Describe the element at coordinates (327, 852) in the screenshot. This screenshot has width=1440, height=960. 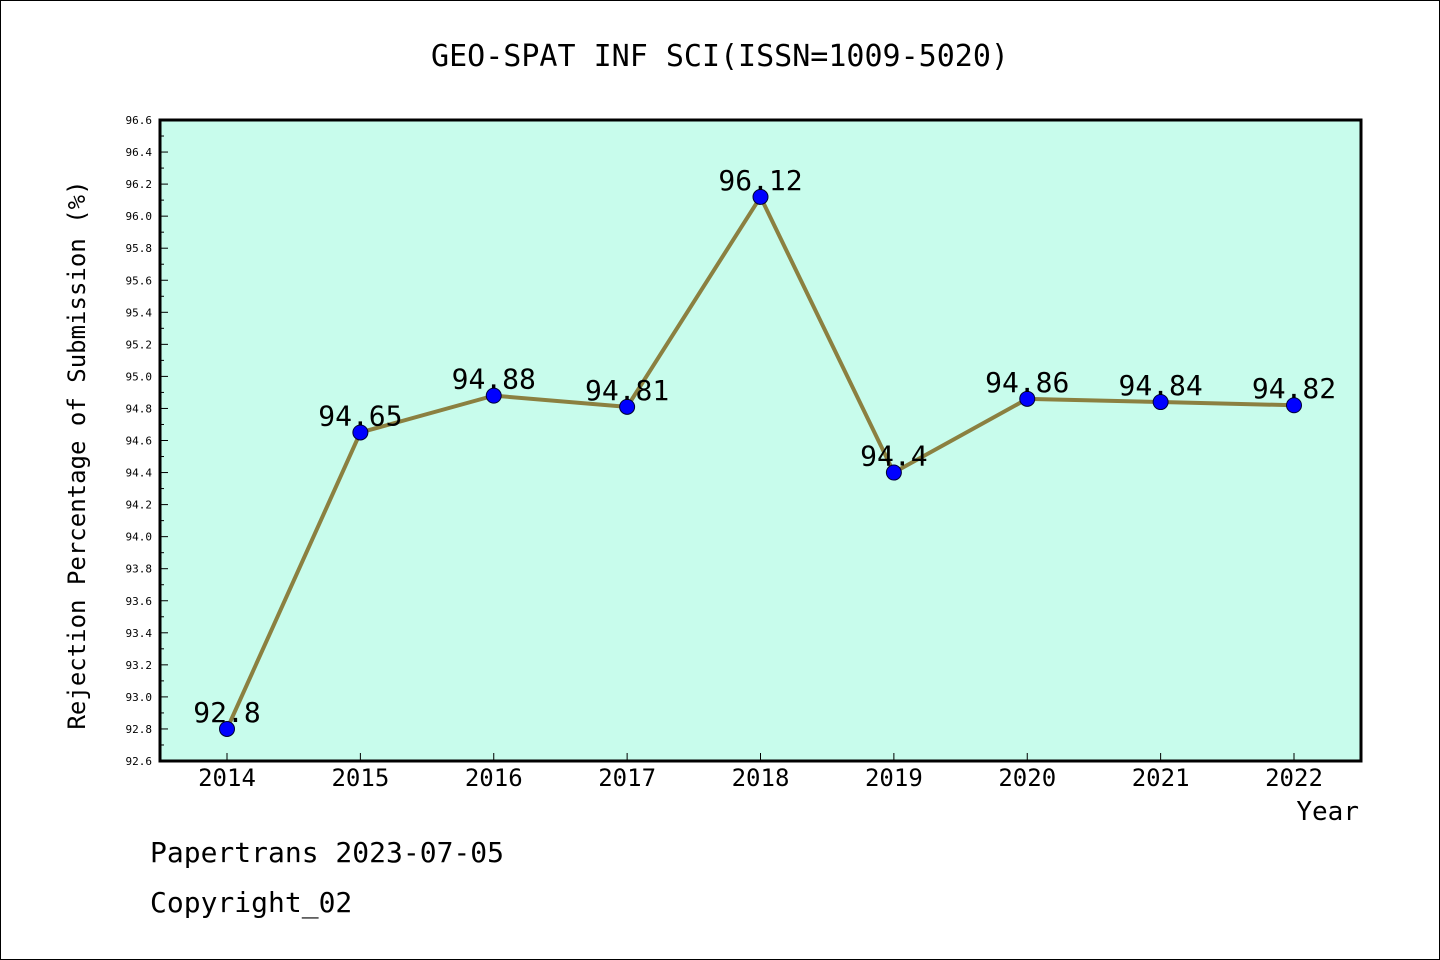
I see `credit-text: Papertrans 2023-07-05` at that location.